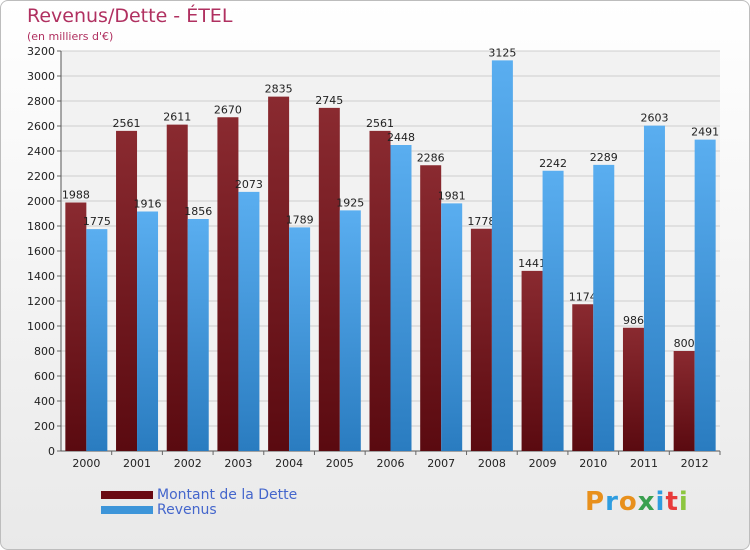  I want to click on data-label-debt: 1778, so click(481, 221).